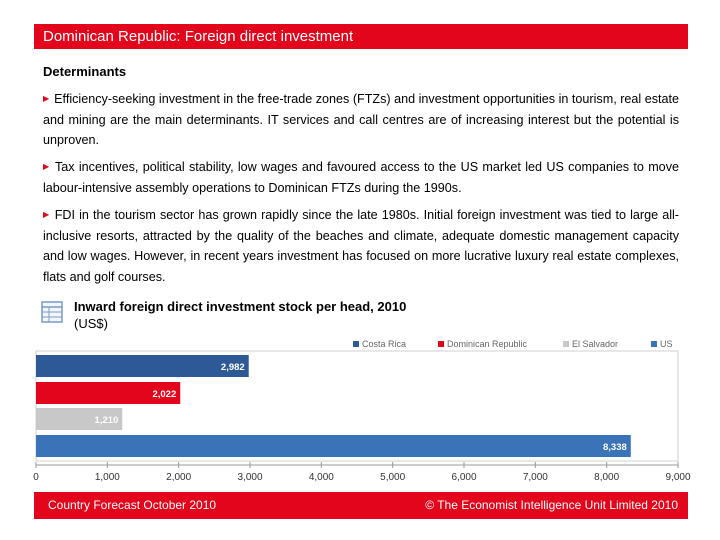  Describe the element at coordinates (615, 447) in the screenshot. I see `data-label: 8,338` at that location.